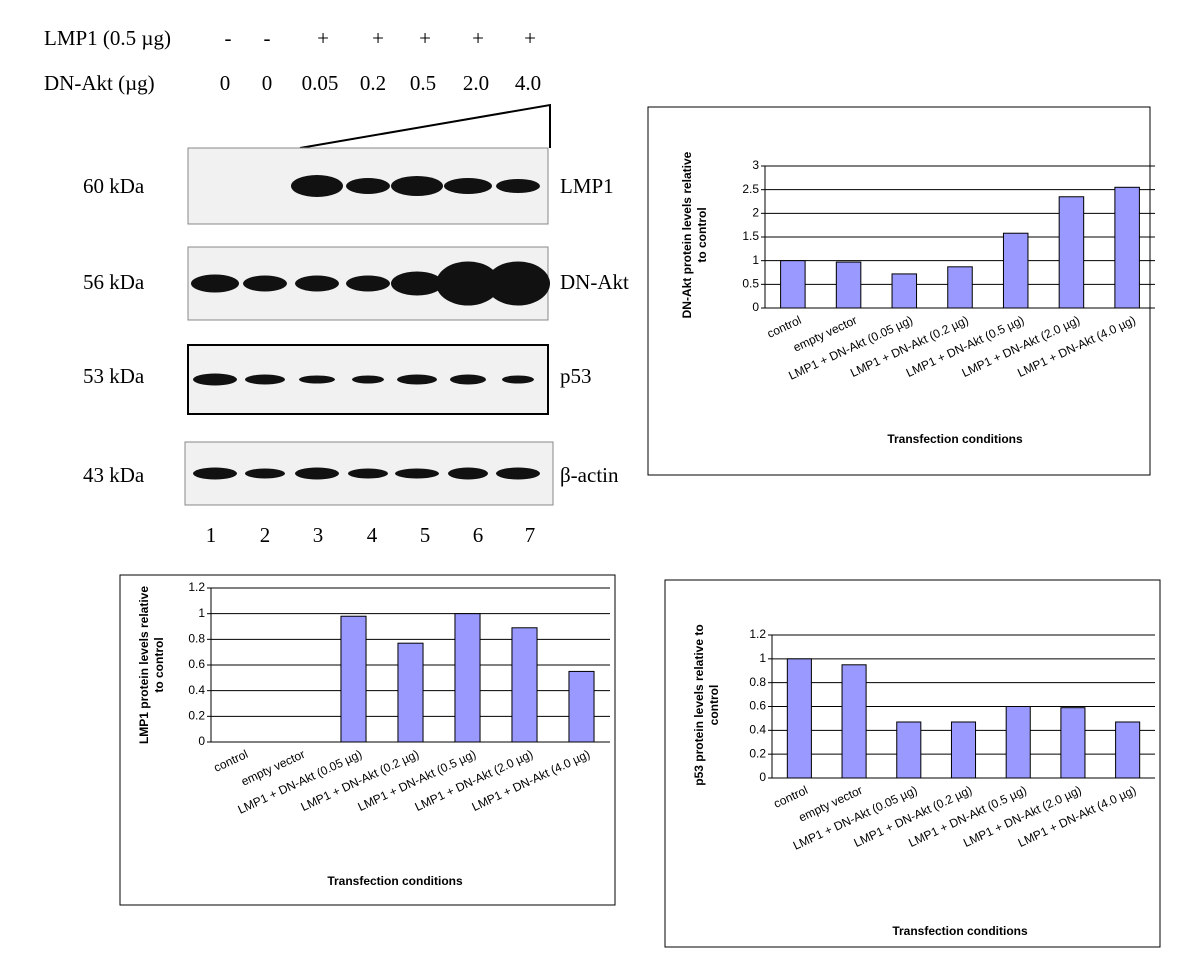 Image resolution: width=1200 pixels, height=961 pixels. I want to click on band-name: LMP1, so click(587, 186).